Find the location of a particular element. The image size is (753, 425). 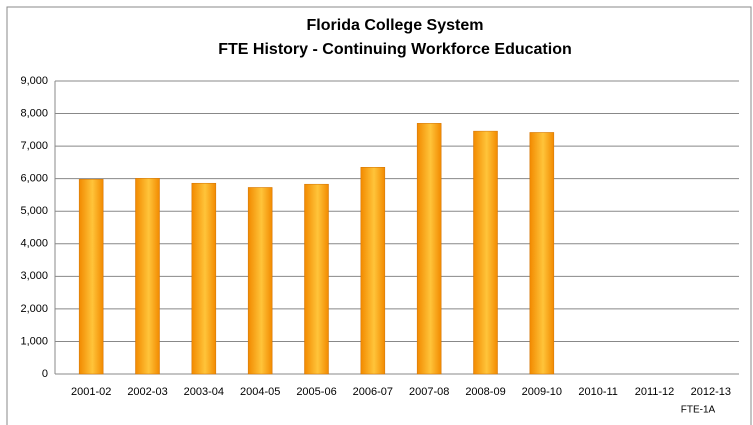

x-tick-label: 2010-11 is located at coordinates (598, 392).